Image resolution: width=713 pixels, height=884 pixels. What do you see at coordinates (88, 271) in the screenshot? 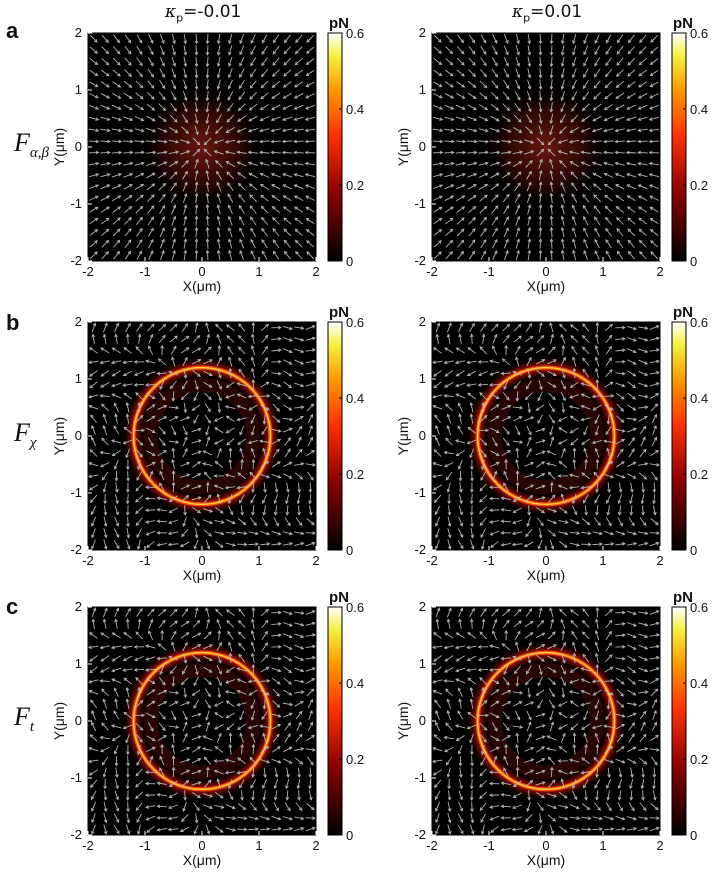
I see `x-tick-label: -2` at bounding box center [88, 271].